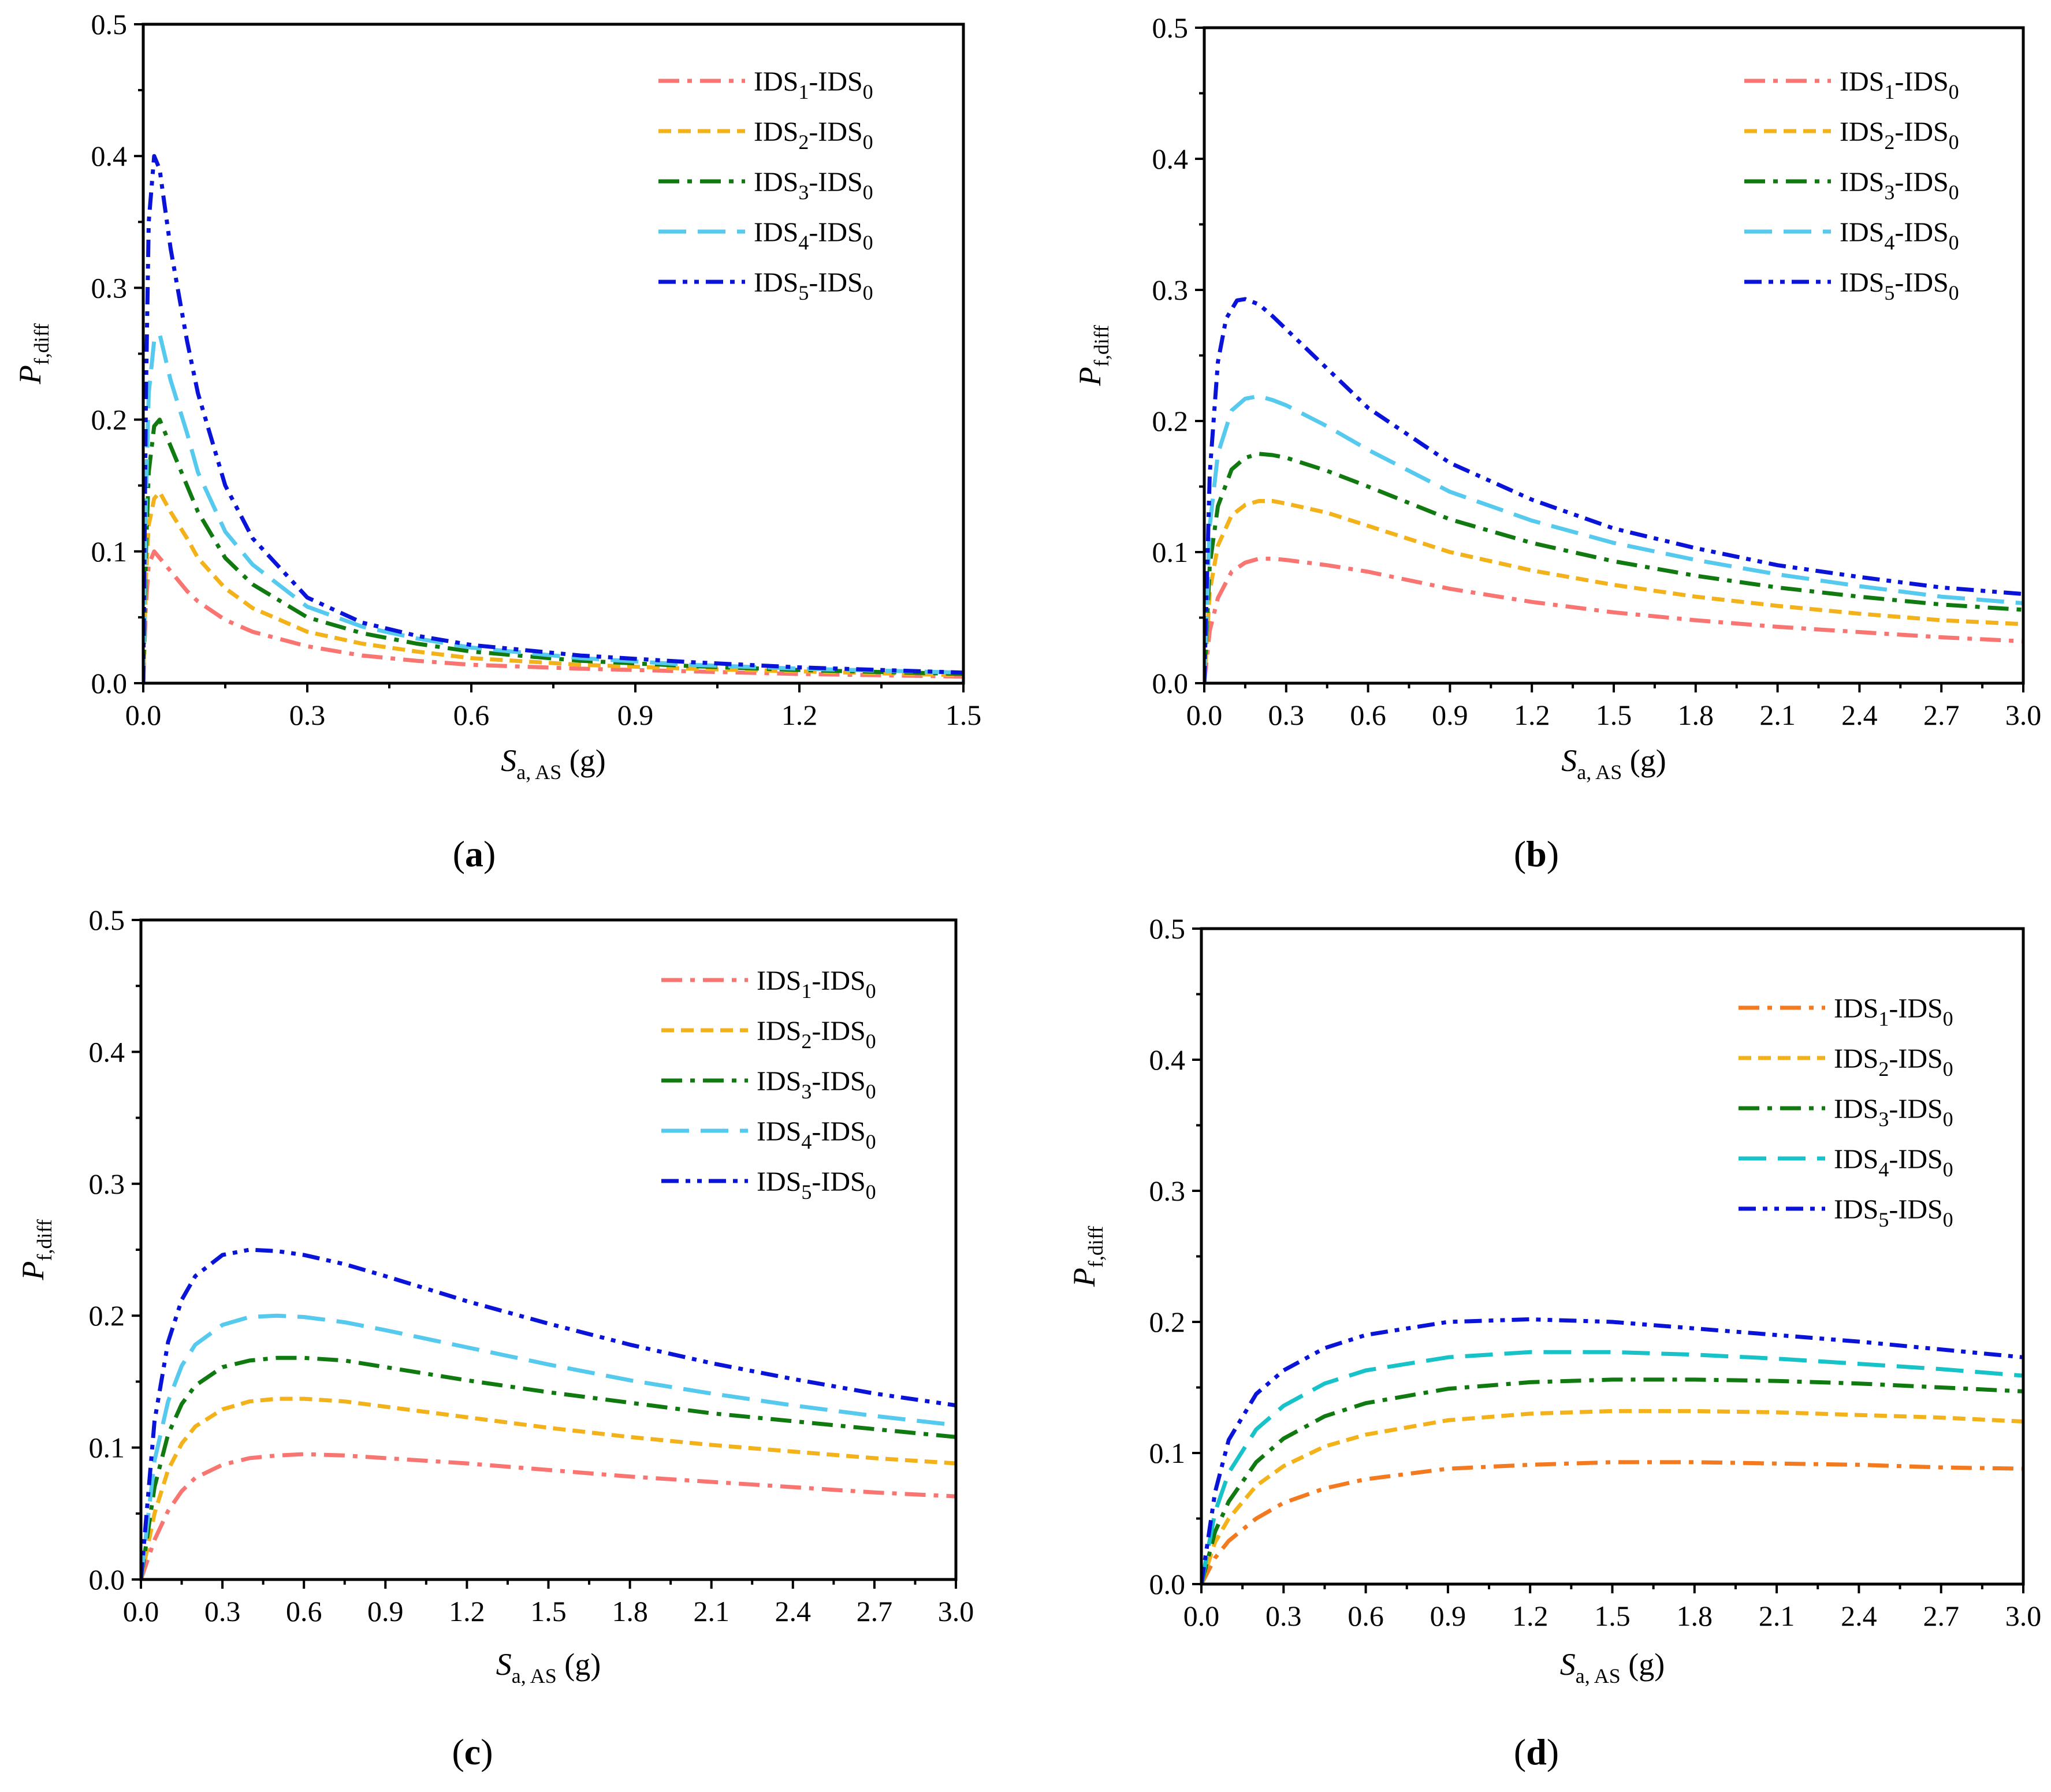  What do you see at coordinates (956, 1611) in the screenshot?
I see `x-tick-label: 3.0` at bounding box center [956, 1611].